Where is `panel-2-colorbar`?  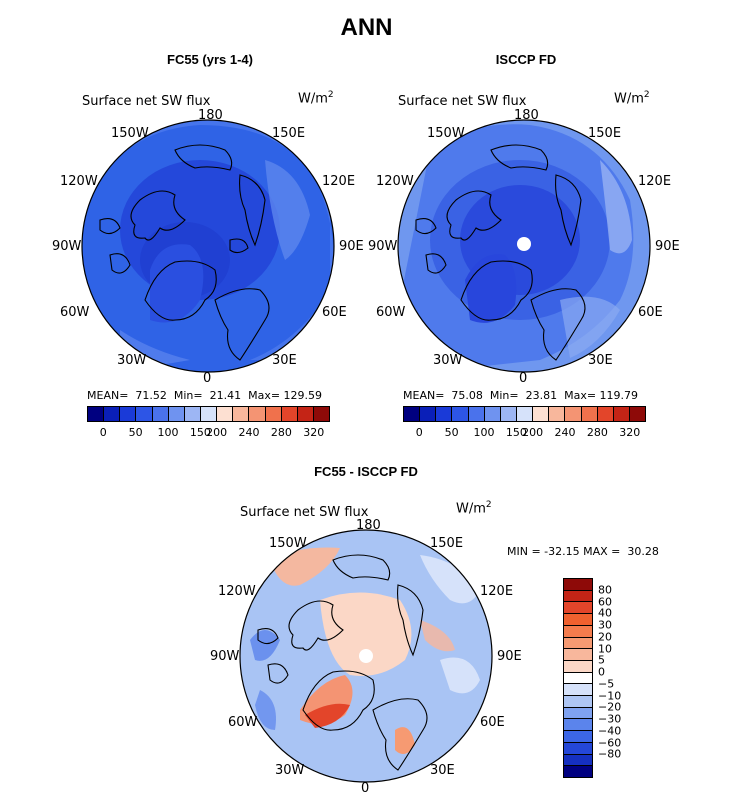 panel-2-colorbar is located at coordinates (524, 414).